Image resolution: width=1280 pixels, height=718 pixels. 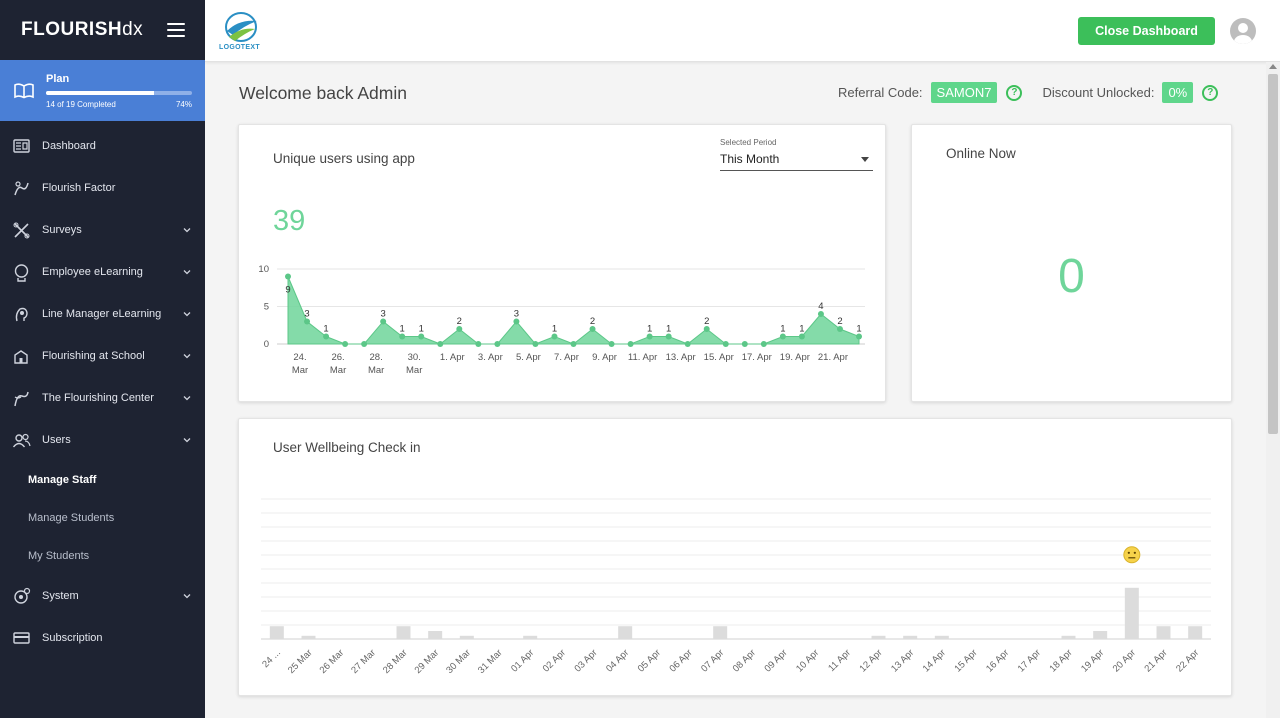 I want to click on menu-toggle-icon, so click(x=176, y=30).